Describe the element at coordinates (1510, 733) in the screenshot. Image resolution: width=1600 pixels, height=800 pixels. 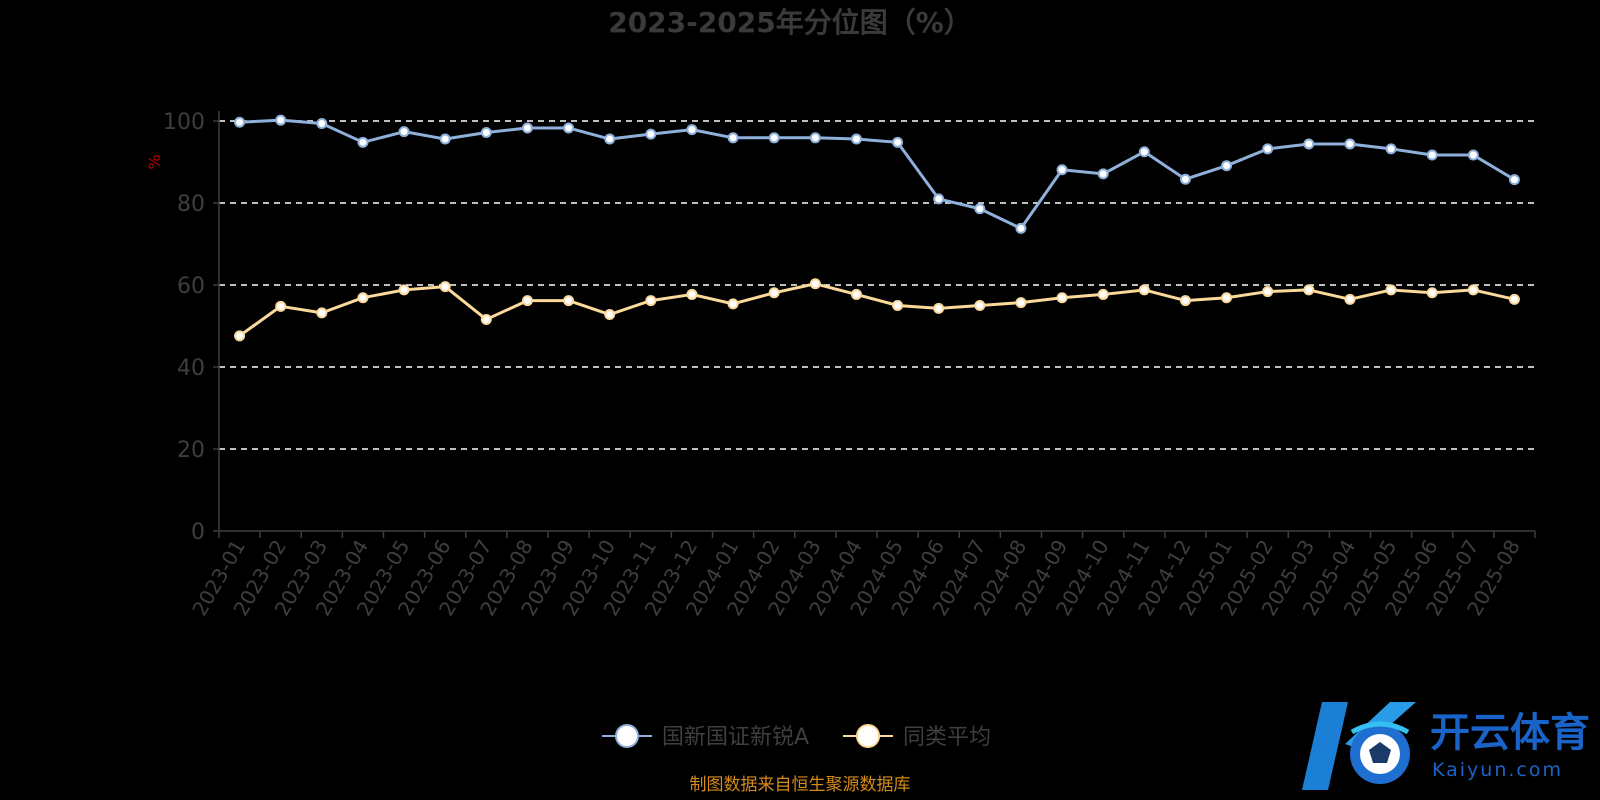
I see `logo-brand-text: 开云体育` at that location.